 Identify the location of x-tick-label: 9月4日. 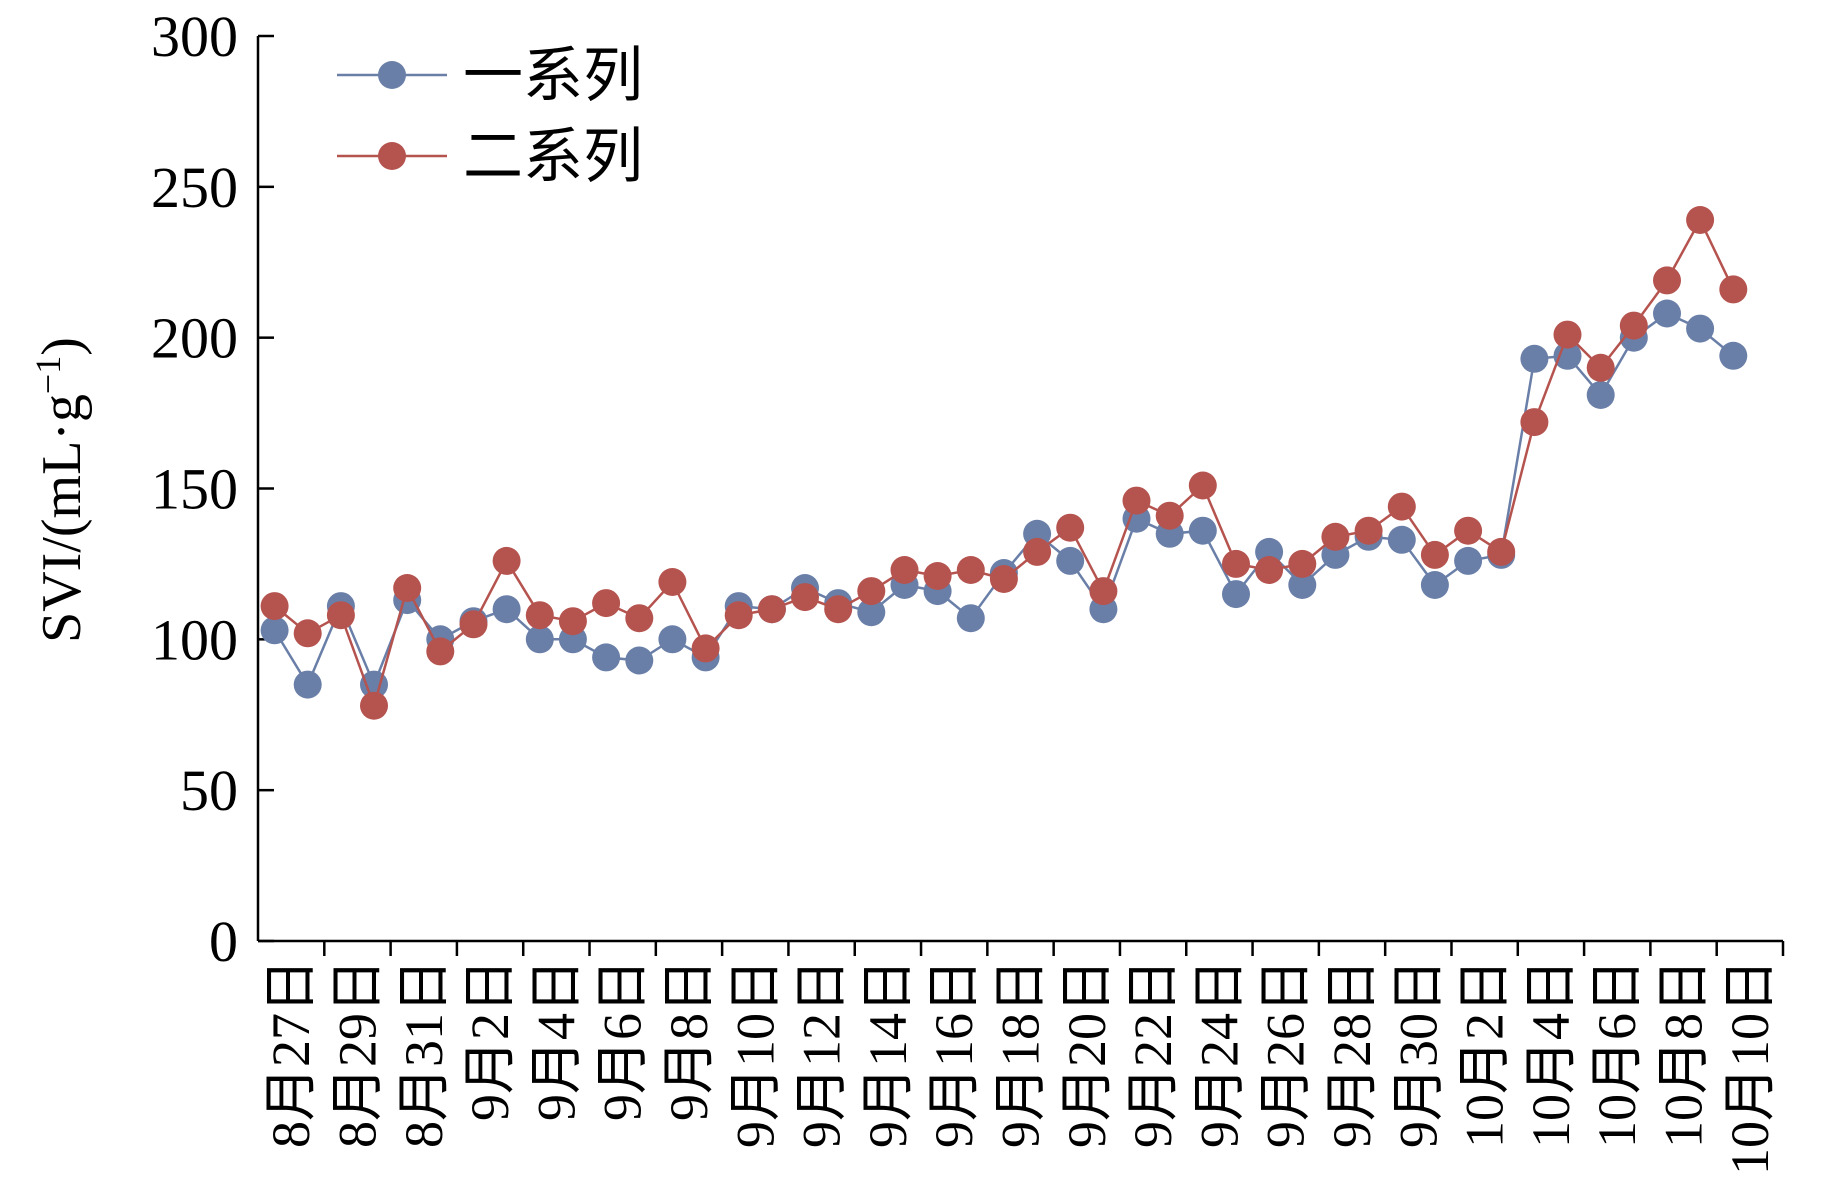
(556, 1040).